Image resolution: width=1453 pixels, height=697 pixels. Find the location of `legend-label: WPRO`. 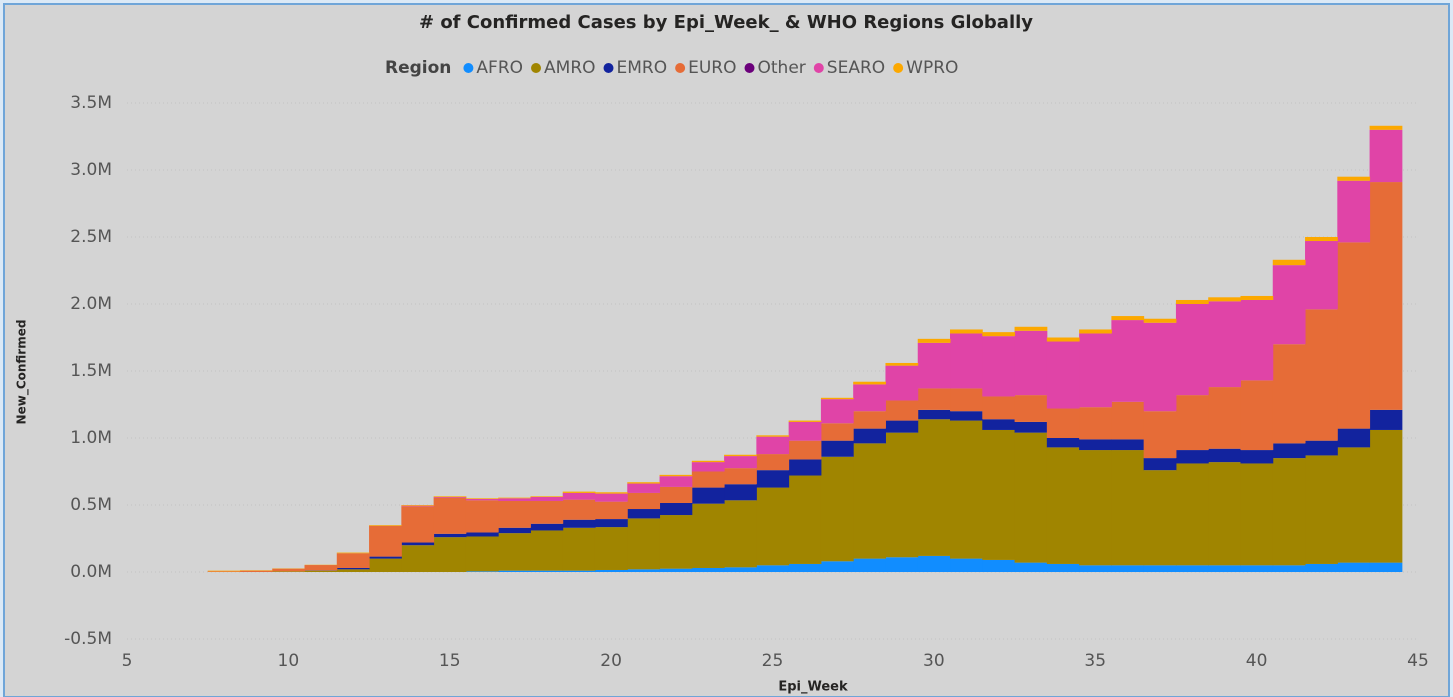

legend-label: WPRO is located at coordinates (932, 68).